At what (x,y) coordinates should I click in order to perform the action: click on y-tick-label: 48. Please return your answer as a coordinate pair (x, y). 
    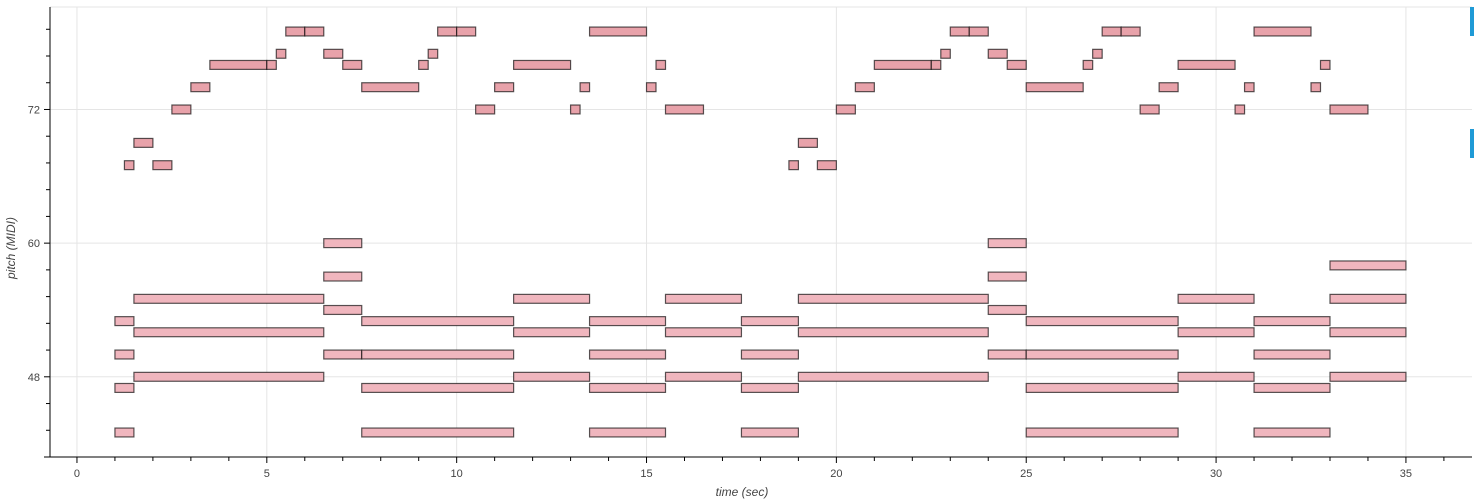
    Looking at the image, I should click on (34, 378).